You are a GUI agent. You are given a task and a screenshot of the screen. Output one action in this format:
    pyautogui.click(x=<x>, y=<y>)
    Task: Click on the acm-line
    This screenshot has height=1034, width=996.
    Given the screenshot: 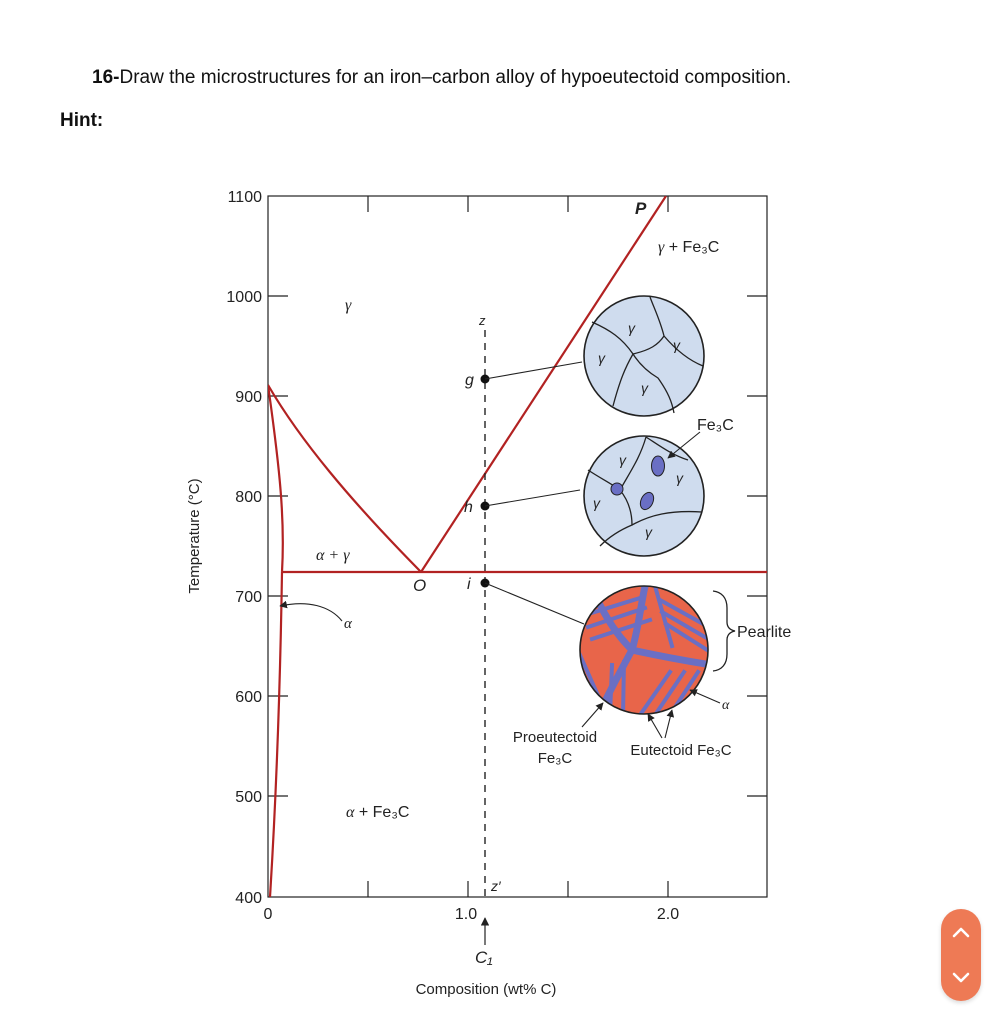 What is the action you would take?
    pyautogui.click(x=543, y=384)
    